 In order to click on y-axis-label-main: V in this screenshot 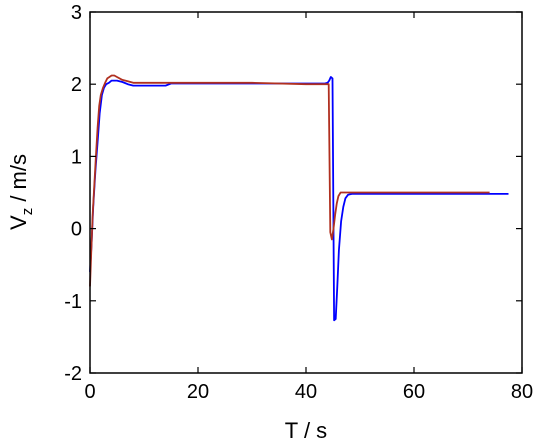, I will do `click(18, 222)`.